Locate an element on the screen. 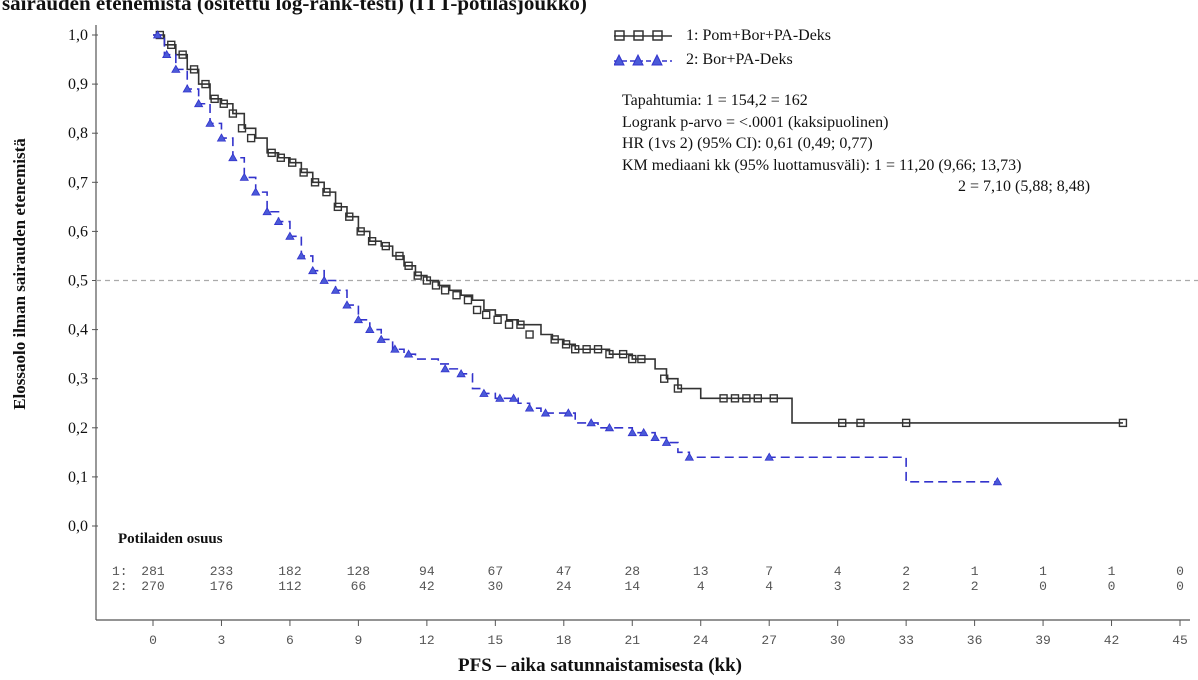  x-tick-label: 33 is located at coordinates (906, 640).